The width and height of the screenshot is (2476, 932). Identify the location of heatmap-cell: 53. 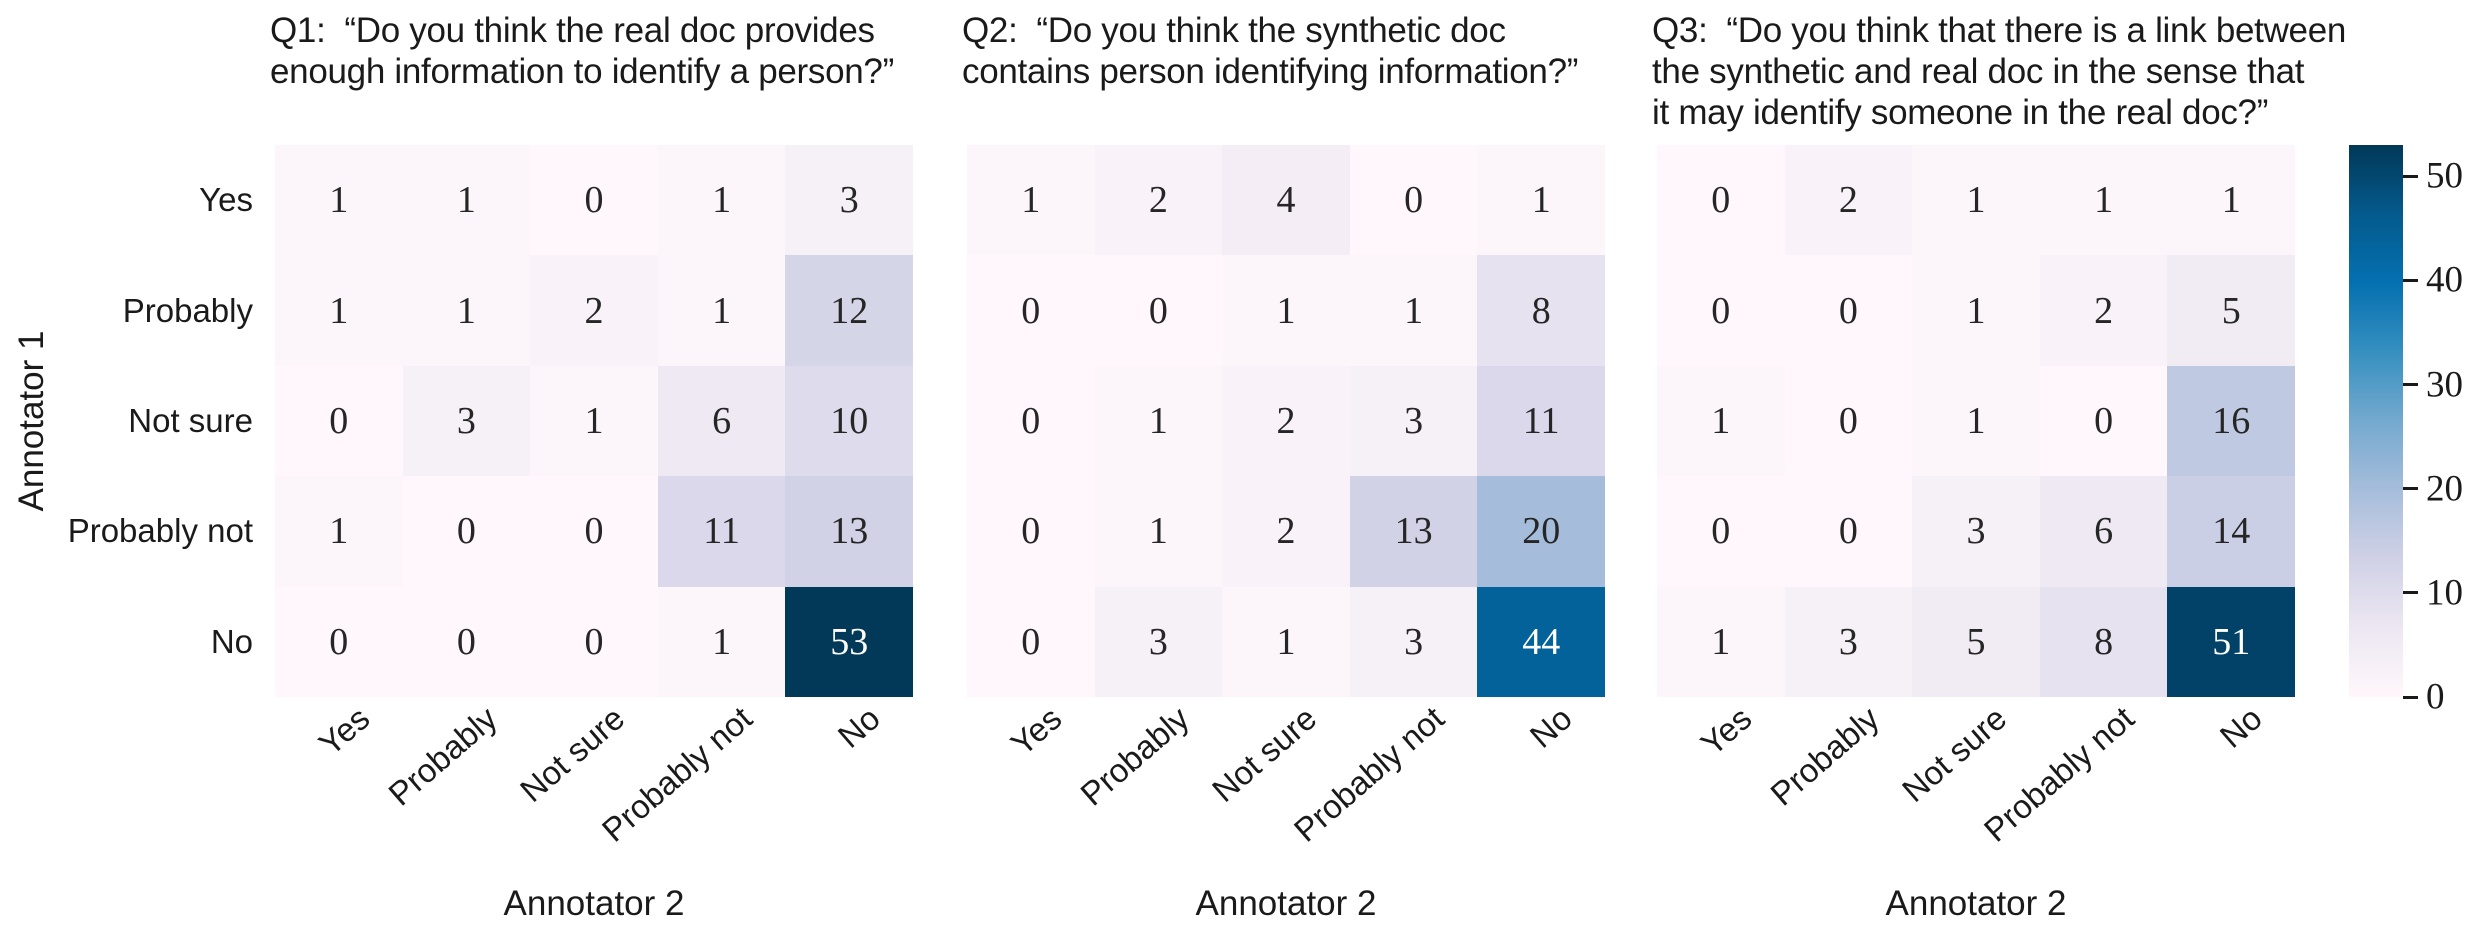
(849, 641).